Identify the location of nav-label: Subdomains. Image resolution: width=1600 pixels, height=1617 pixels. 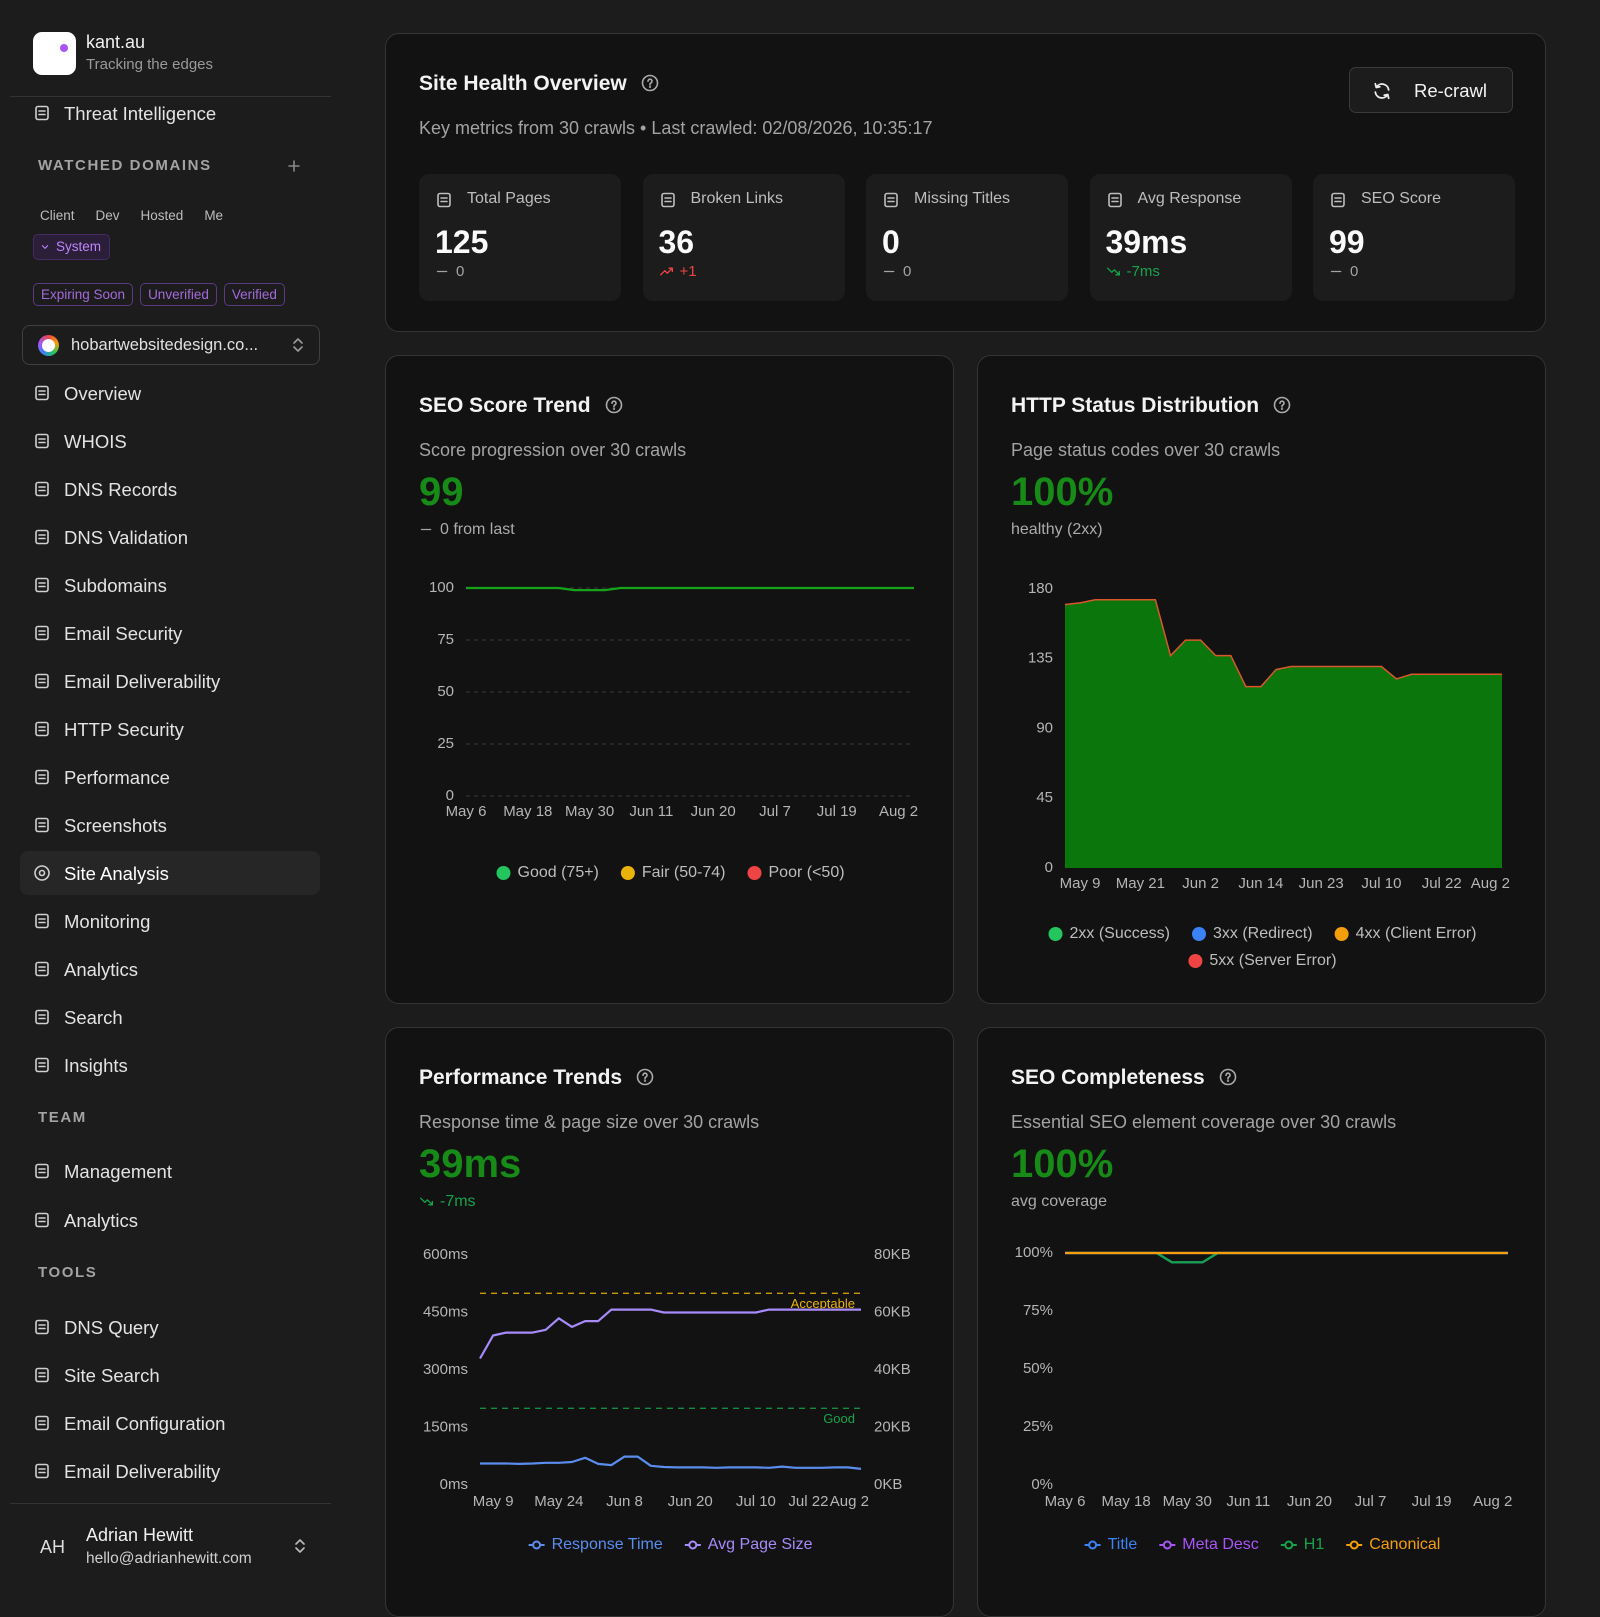
(115, 585).